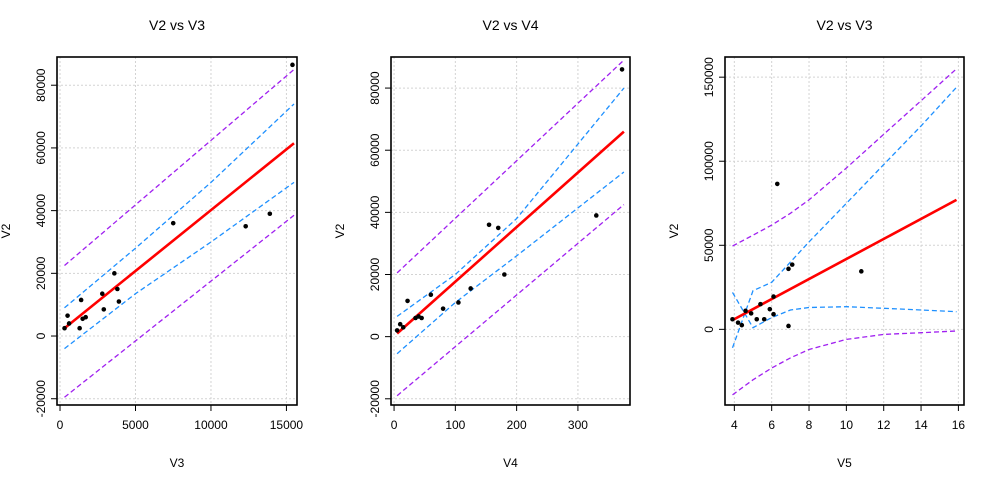  What do you see at coordinates (177, 463) in the screenshot?
I see `x-axis-label: V3` at bounding box center [177, 463].